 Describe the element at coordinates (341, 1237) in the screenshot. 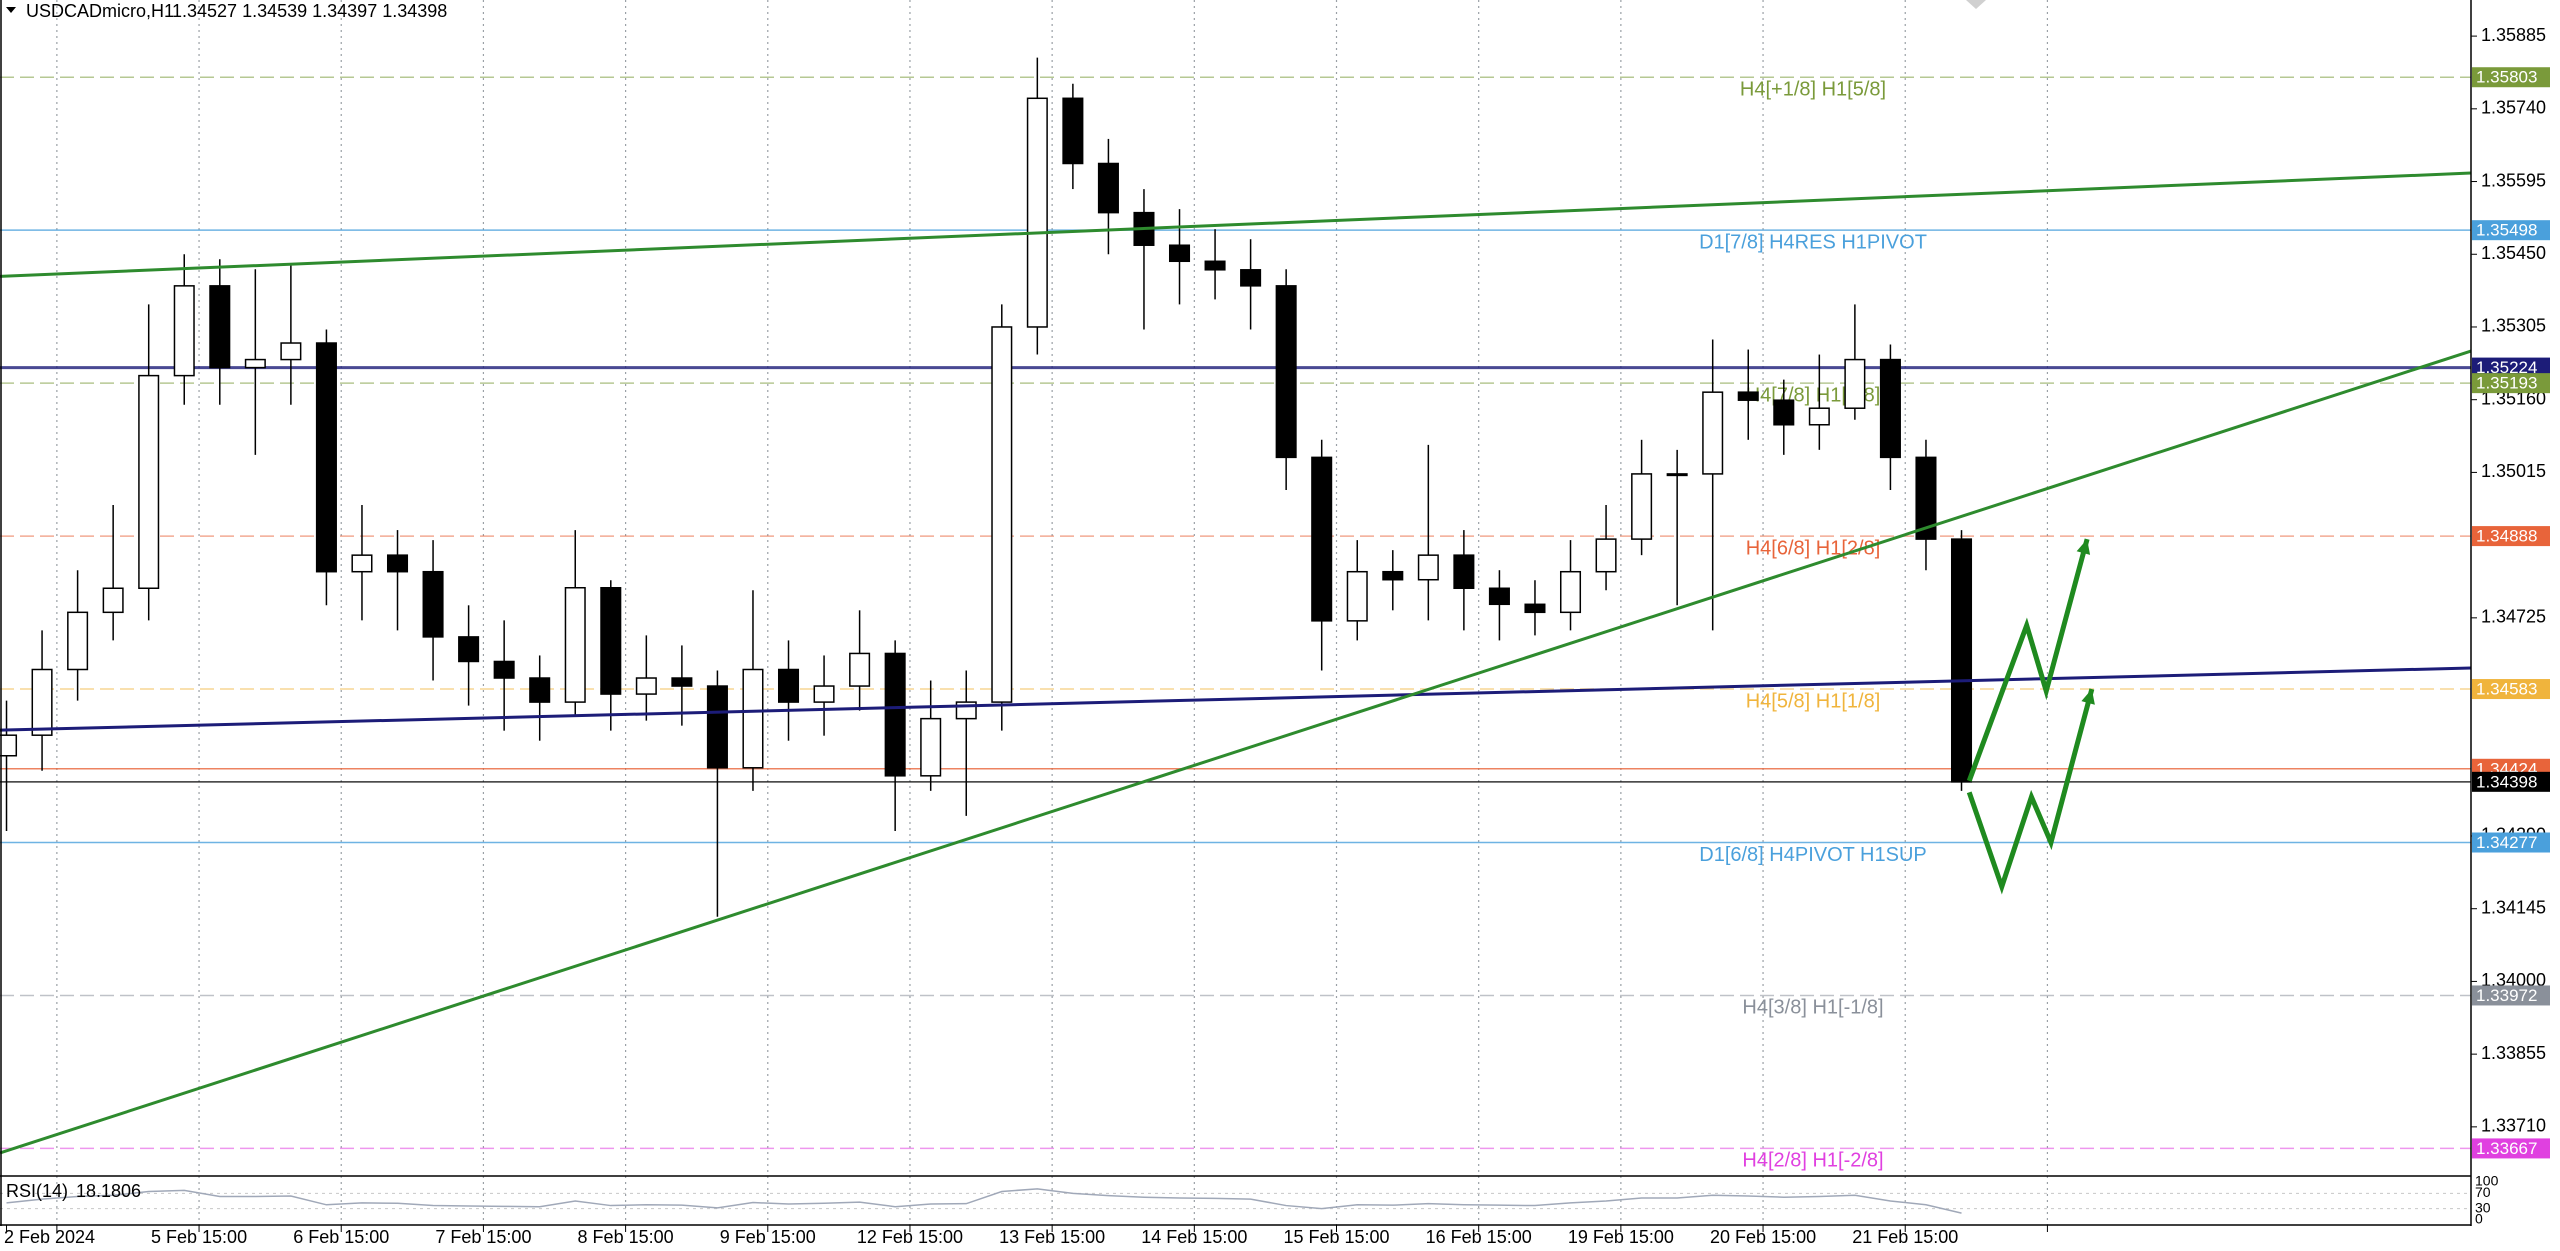

I see `x-tick-label: 6 Feb 15:00` at that location.